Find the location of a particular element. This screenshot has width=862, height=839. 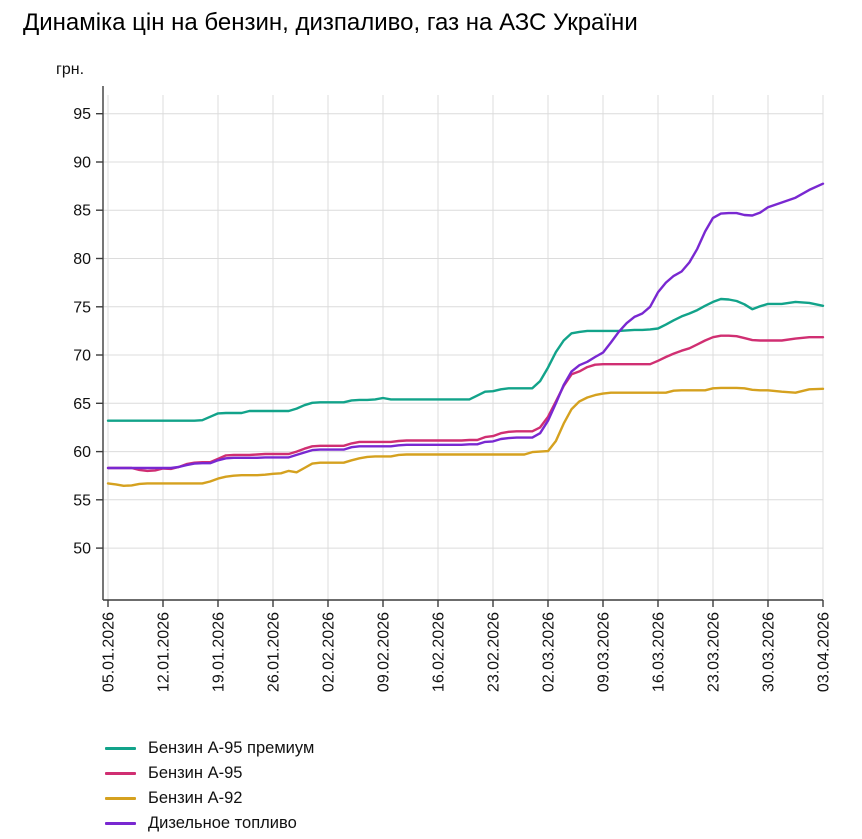

x-tick-label: 23.03.2026 is located at coordinates (714, 652).